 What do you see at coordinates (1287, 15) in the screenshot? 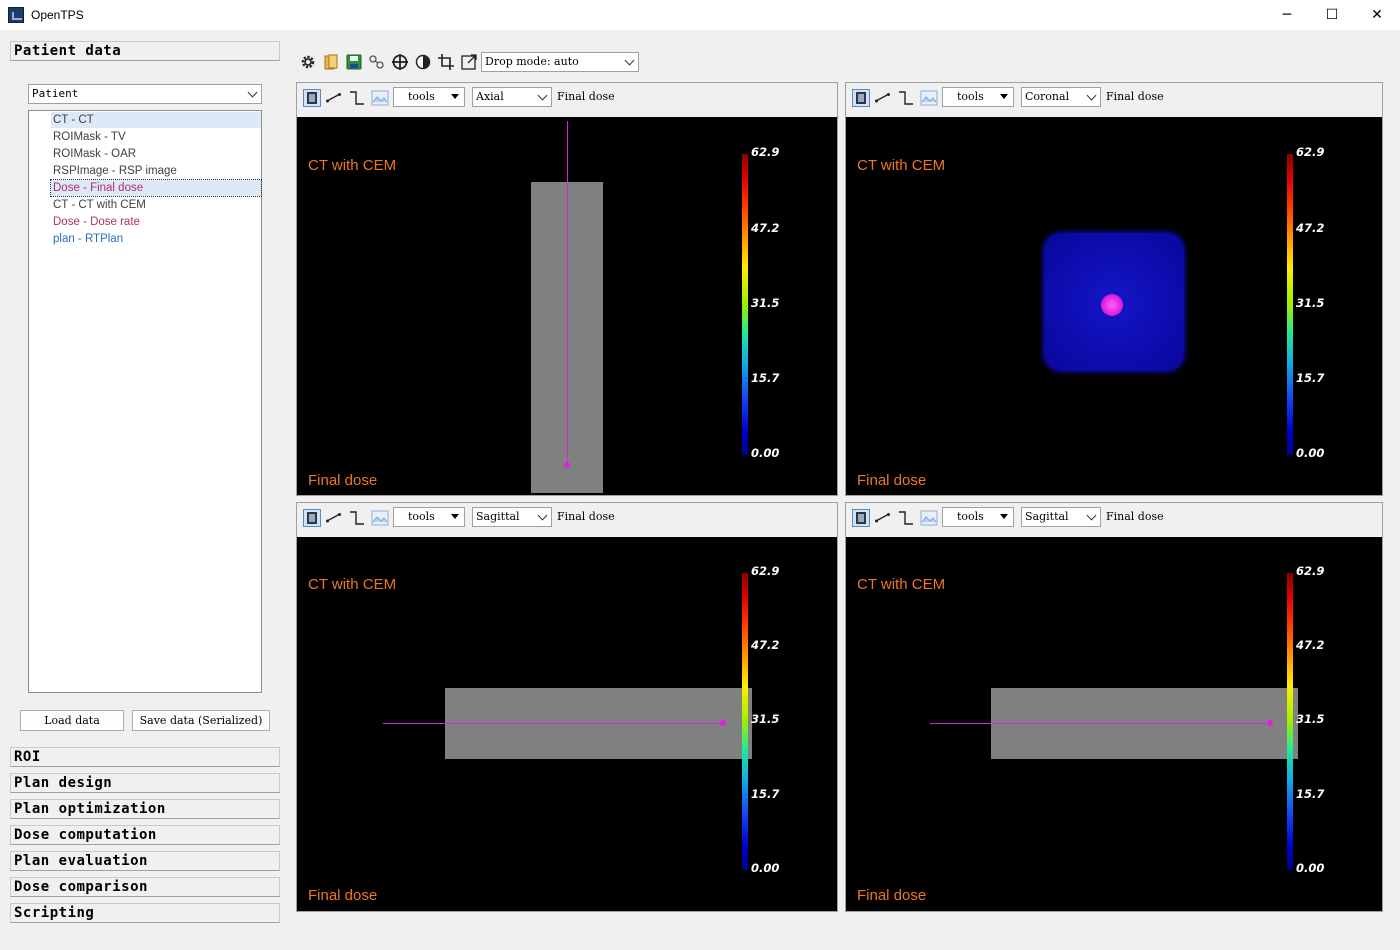
I see `minimize-button: ─` at bounding box center [1287, 15].